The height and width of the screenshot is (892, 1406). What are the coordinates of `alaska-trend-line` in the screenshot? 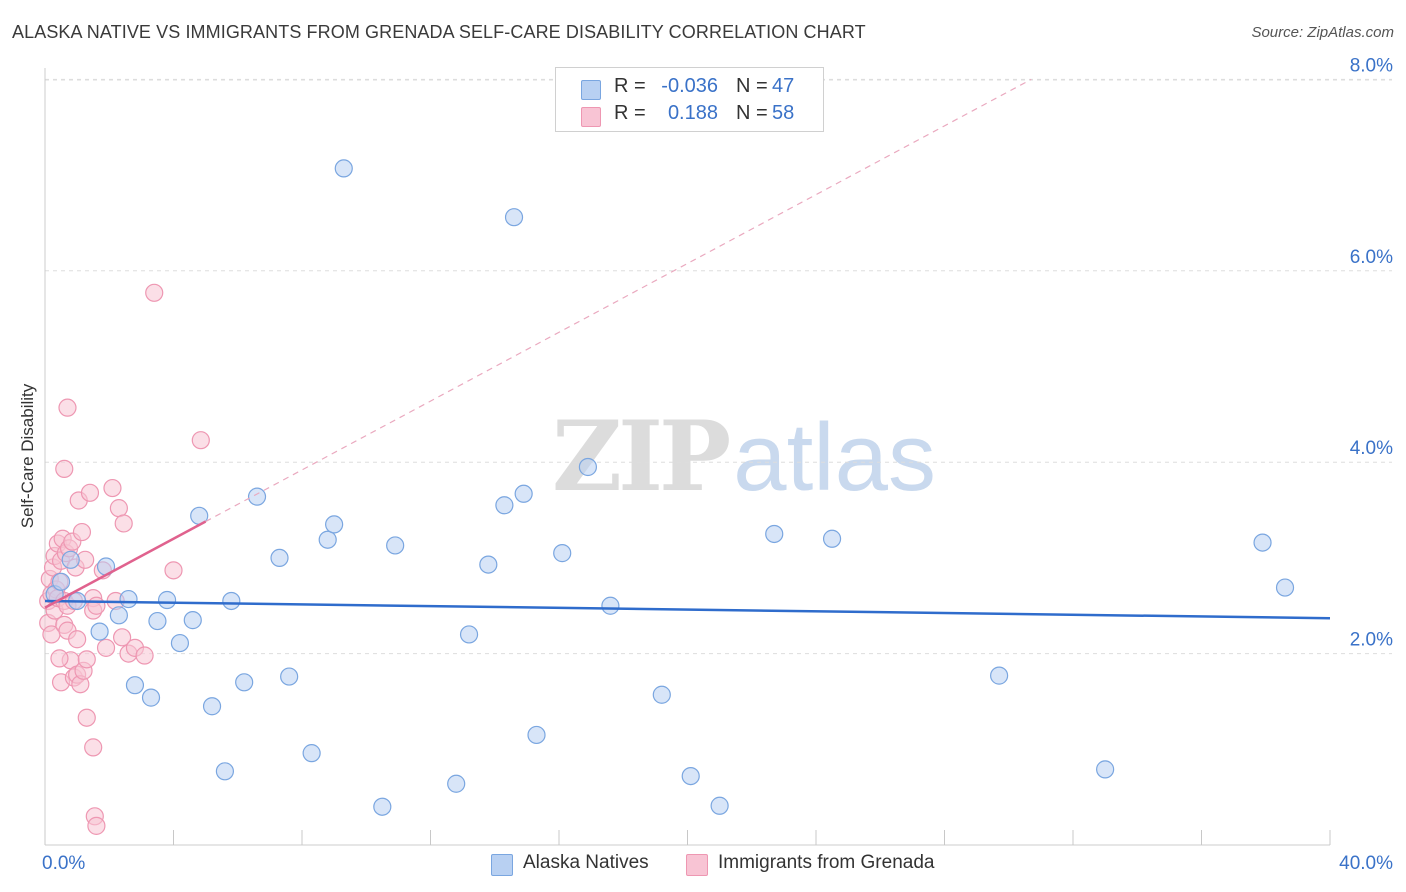 It's located at (687, 609).